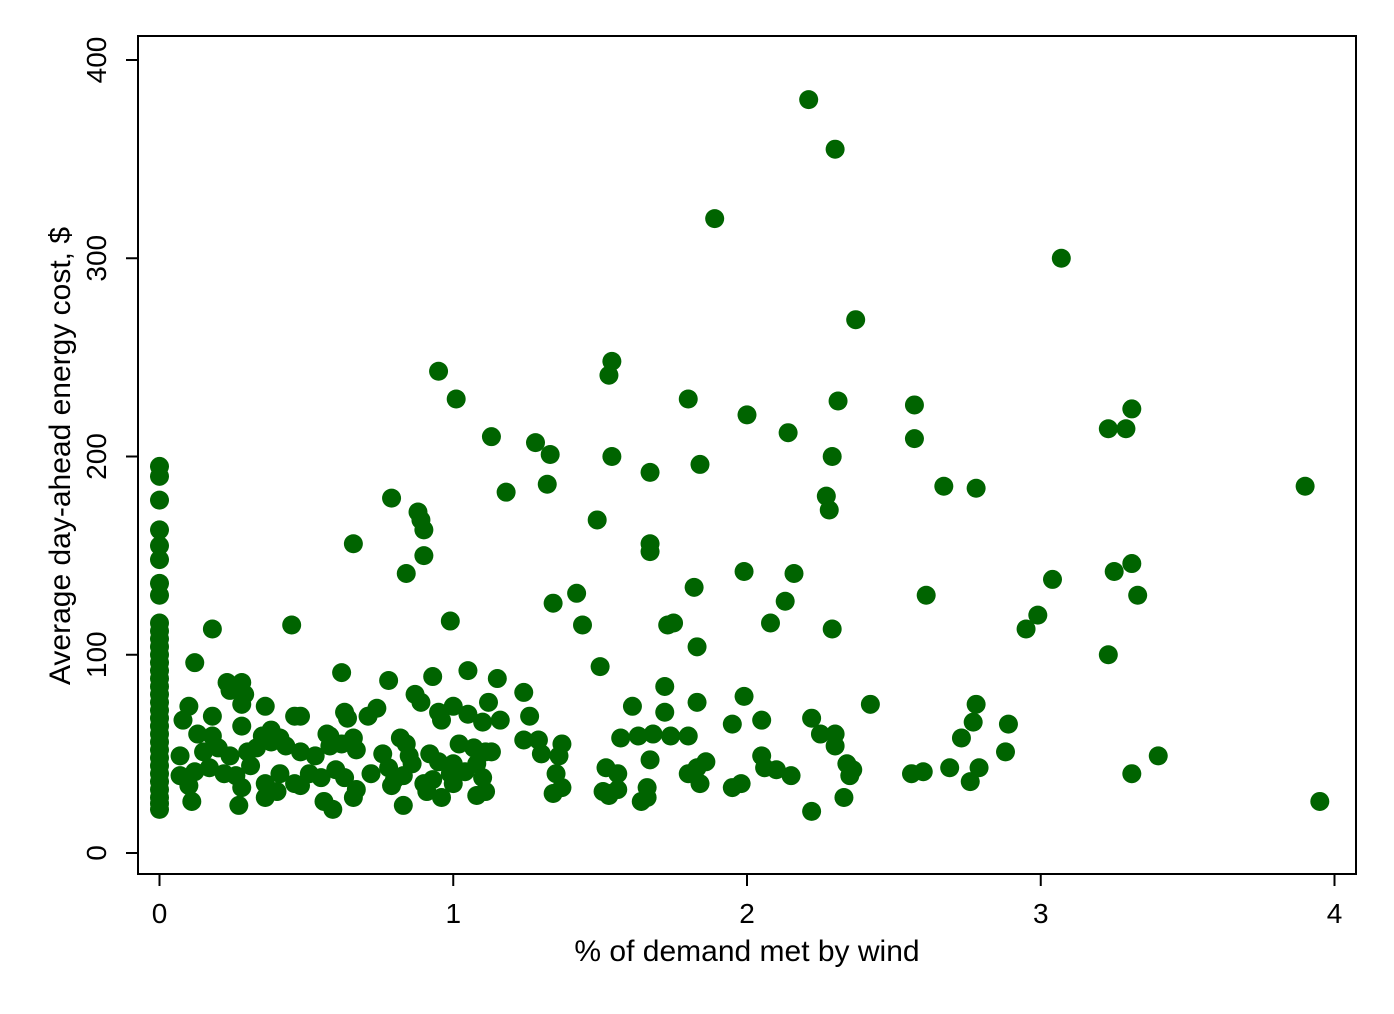  Describe the element at coordinates (160, 913) in the screenshot. I see `x-tick-label: 0` at that location.